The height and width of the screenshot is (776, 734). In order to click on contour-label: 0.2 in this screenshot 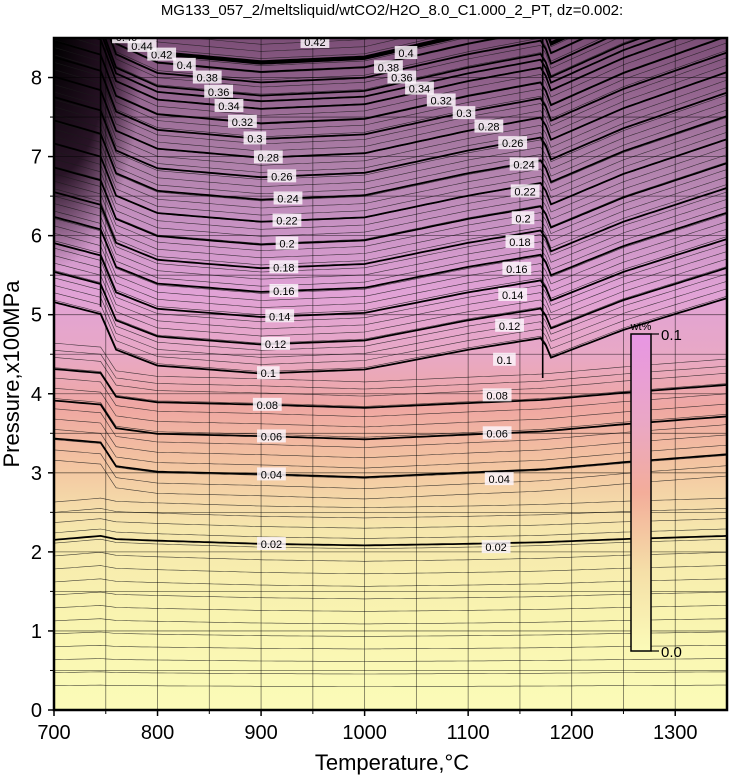, I will do `click(286, 245)`.